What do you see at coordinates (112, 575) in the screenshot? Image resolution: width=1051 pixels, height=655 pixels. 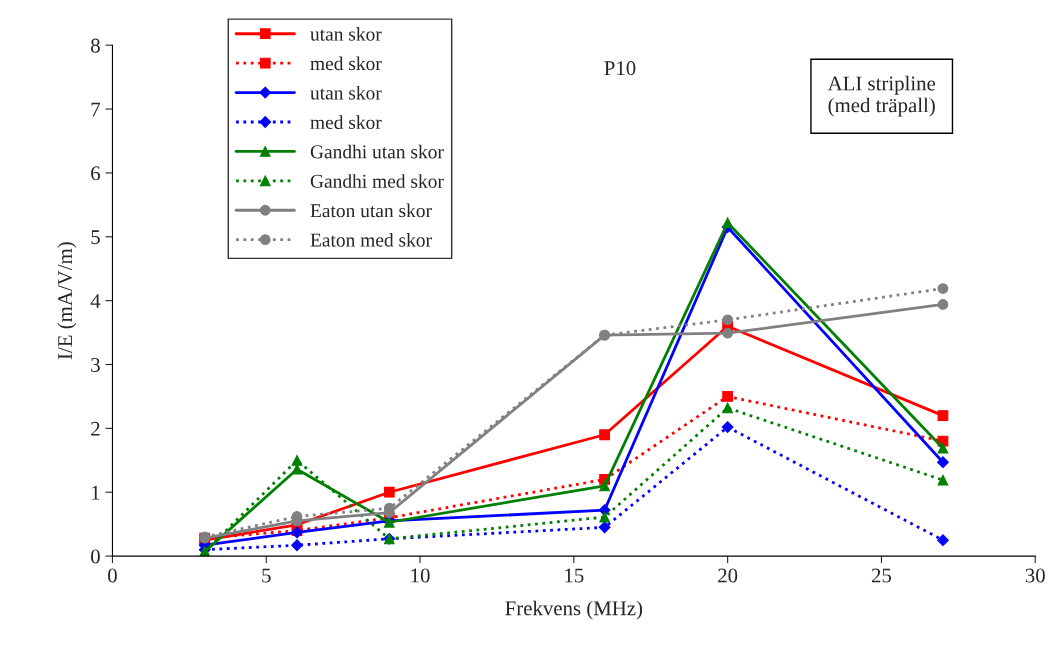 I see `x-tick-label: 0` at bounding box center [112, 575].